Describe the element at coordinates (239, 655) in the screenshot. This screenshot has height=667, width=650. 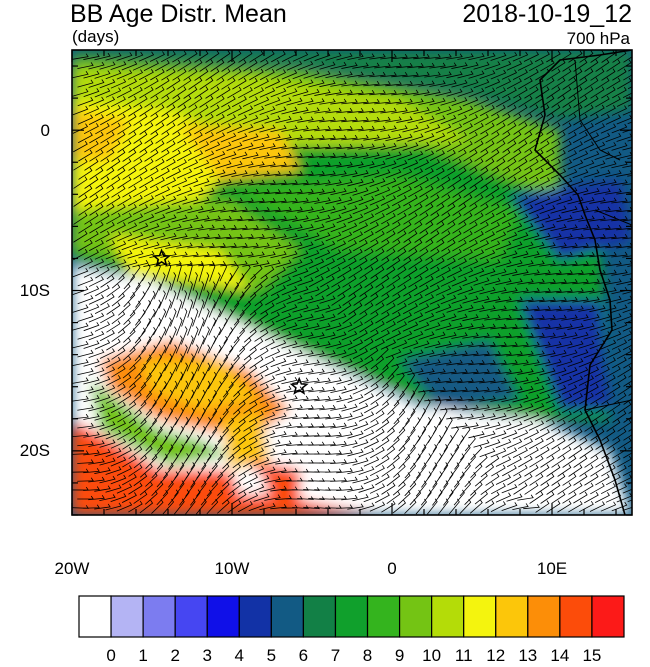
I see `colorbar-label: 4` at that location.